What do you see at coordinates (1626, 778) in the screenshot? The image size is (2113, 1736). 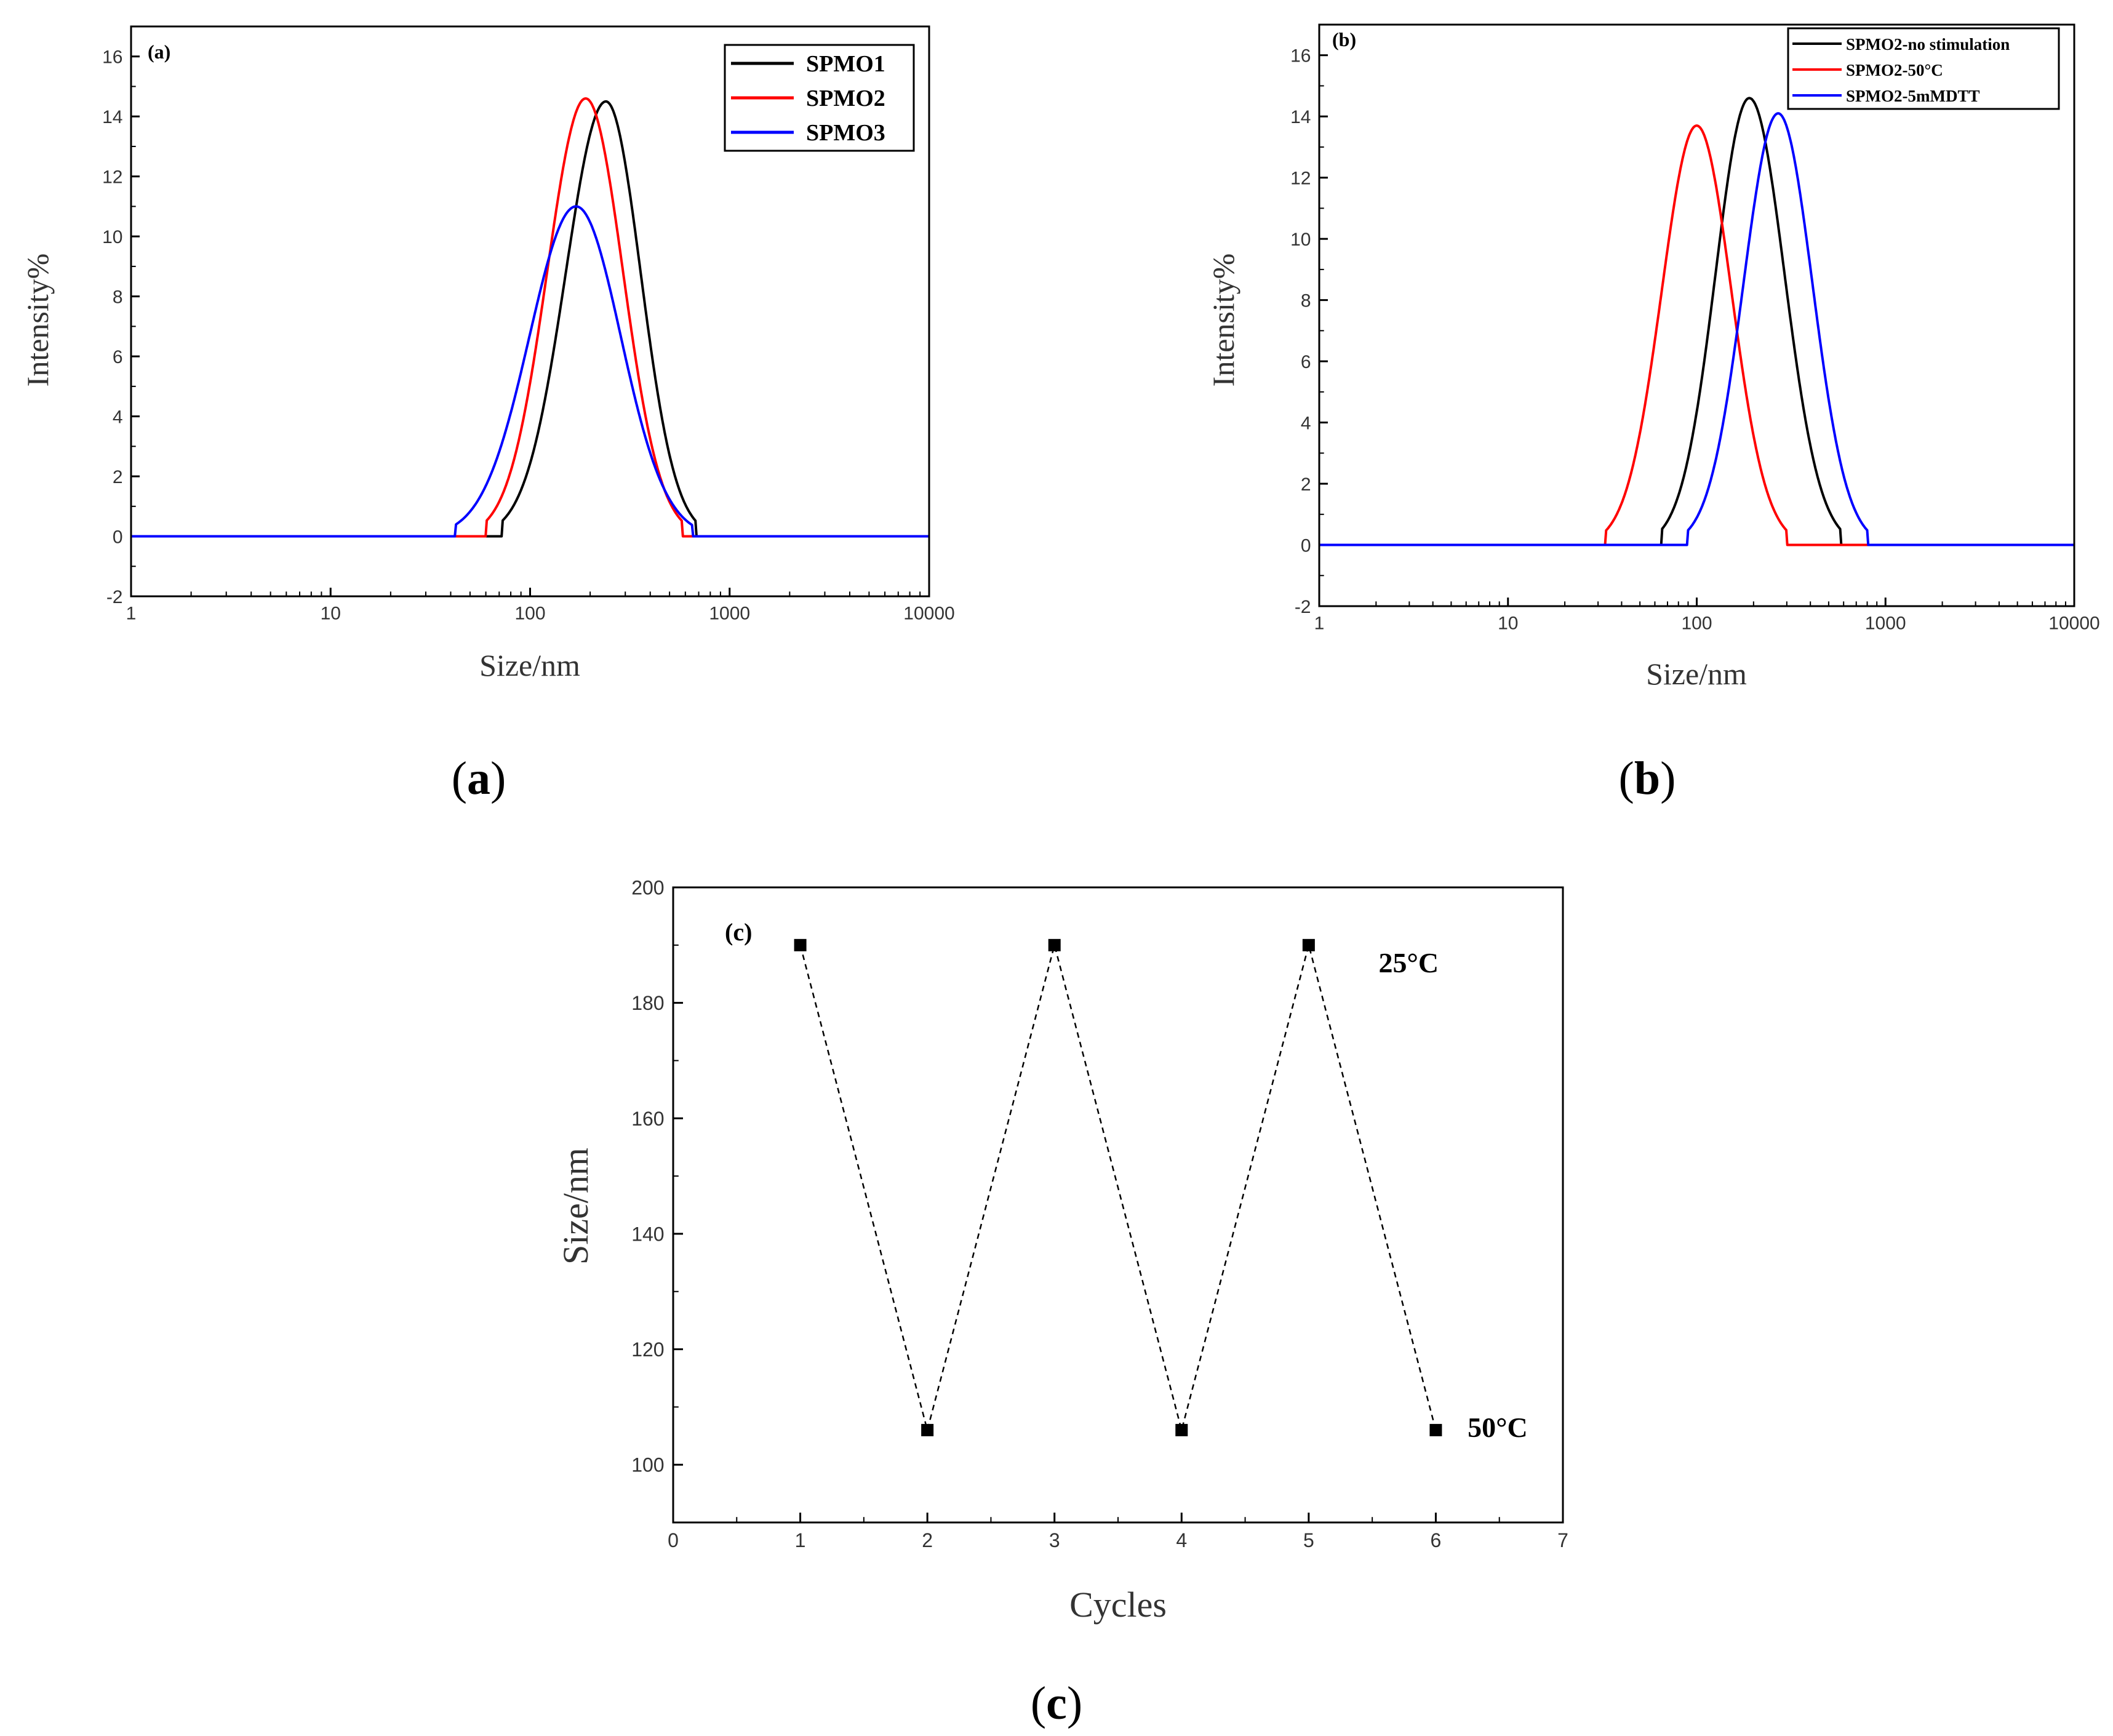 I see `caption-b-open: (` at bounding box center [1626, 778].